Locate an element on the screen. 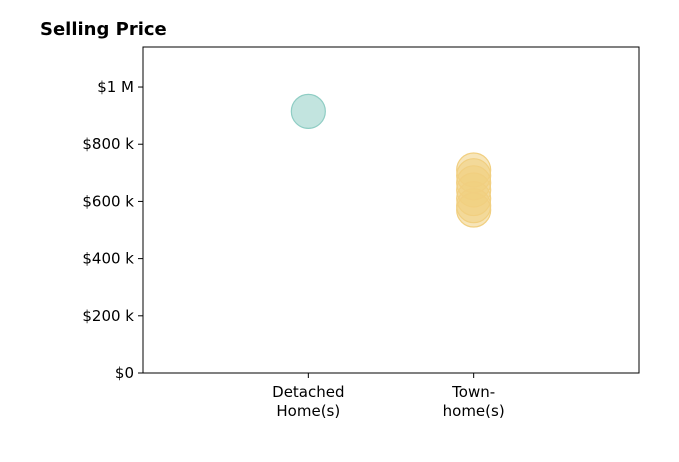 This screenshot has width=679, height=462. y-tick-label: $200 k is located at coordinates (108, 316).